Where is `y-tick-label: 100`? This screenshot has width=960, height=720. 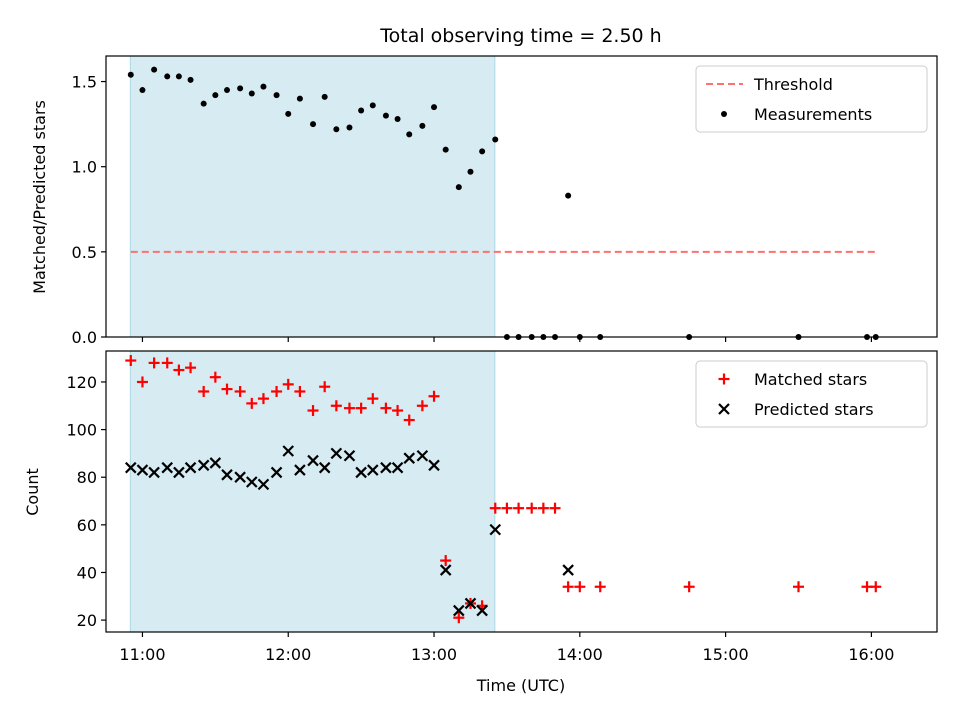 y-tick-label: 100 is located at coordinates (81, 430).